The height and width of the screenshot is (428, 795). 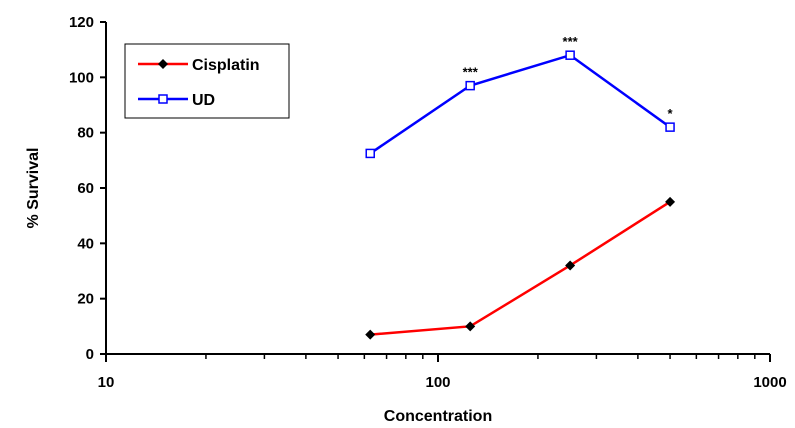 I want to click on x-tick-label: 10, so click(x=106, y=382).